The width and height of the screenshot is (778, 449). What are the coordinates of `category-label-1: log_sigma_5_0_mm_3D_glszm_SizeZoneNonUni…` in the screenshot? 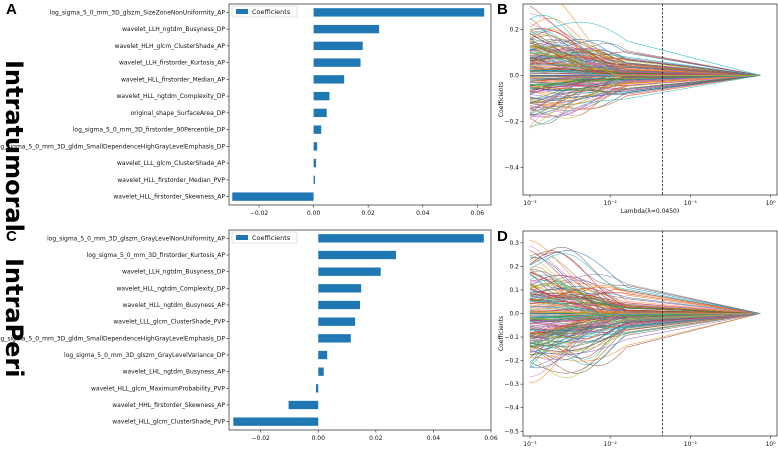 It's located at (138, 12).